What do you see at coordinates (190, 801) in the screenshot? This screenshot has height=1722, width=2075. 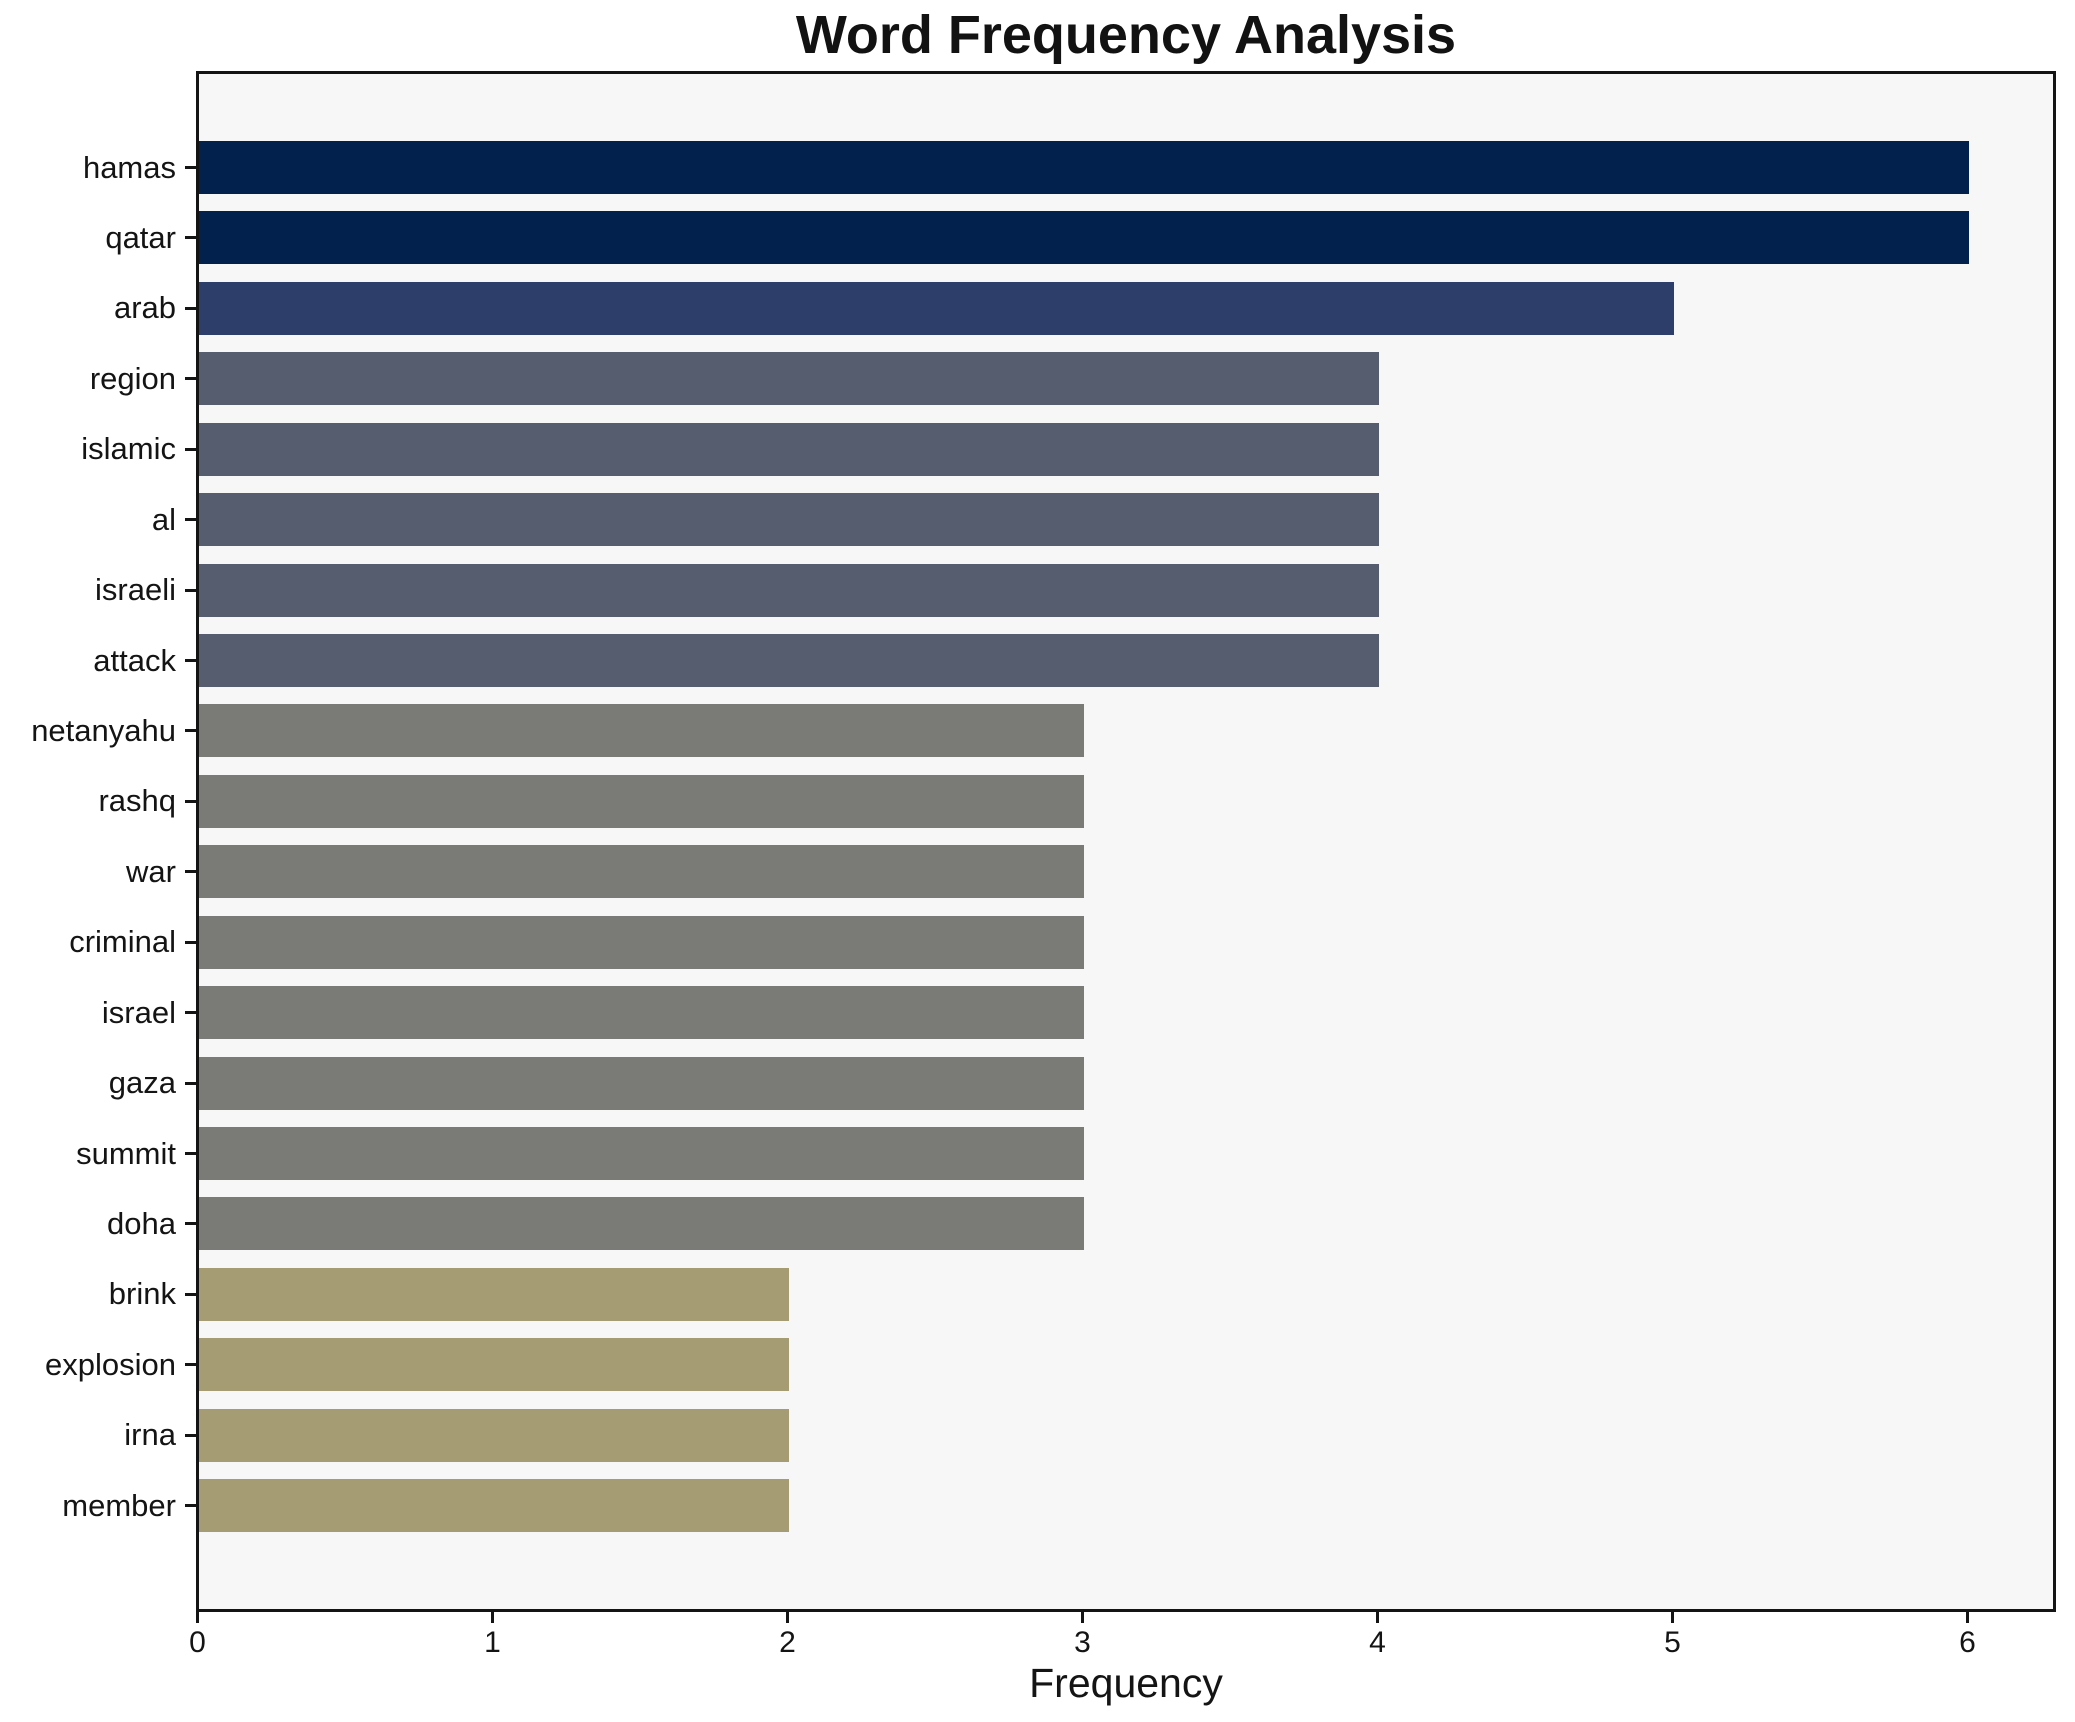 I see `y-tick-rashq` at bounding box center [190, 801].